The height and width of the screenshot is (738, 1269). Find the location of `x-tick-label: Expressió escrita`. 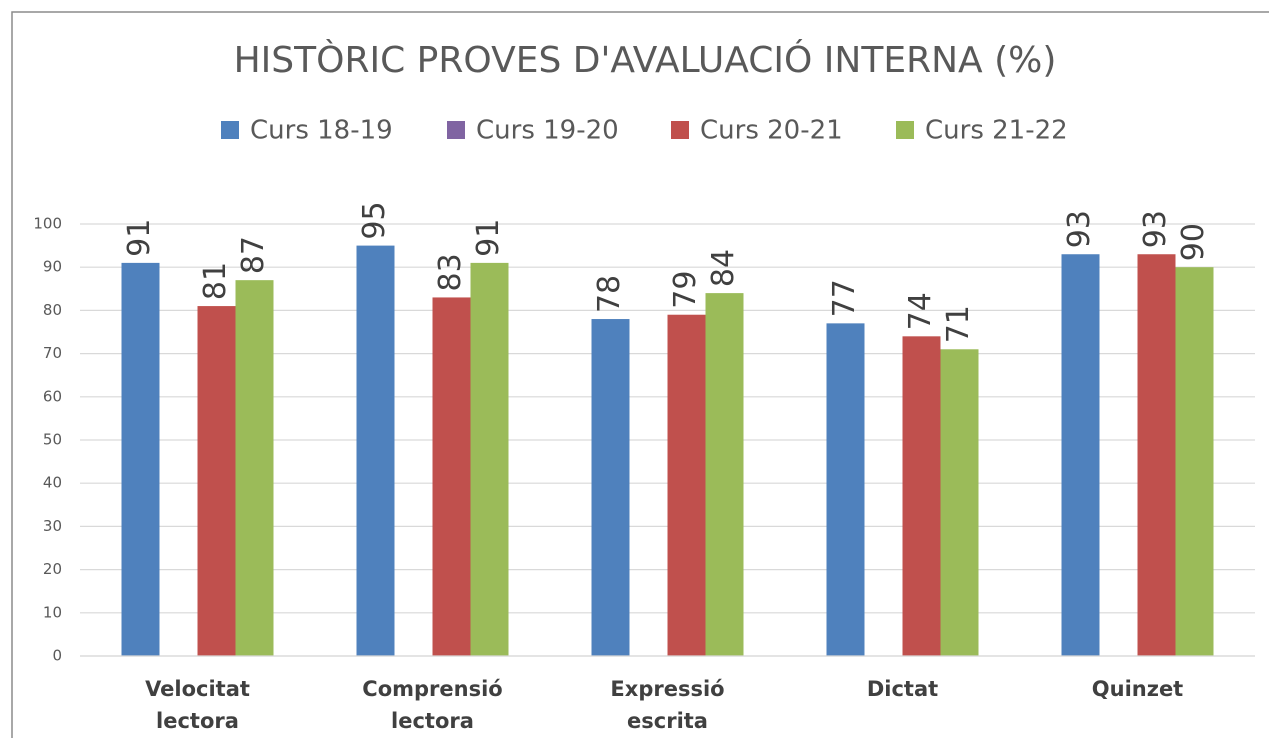

x-tick-label: Expressió escrita is located at coordinates (667, 705).